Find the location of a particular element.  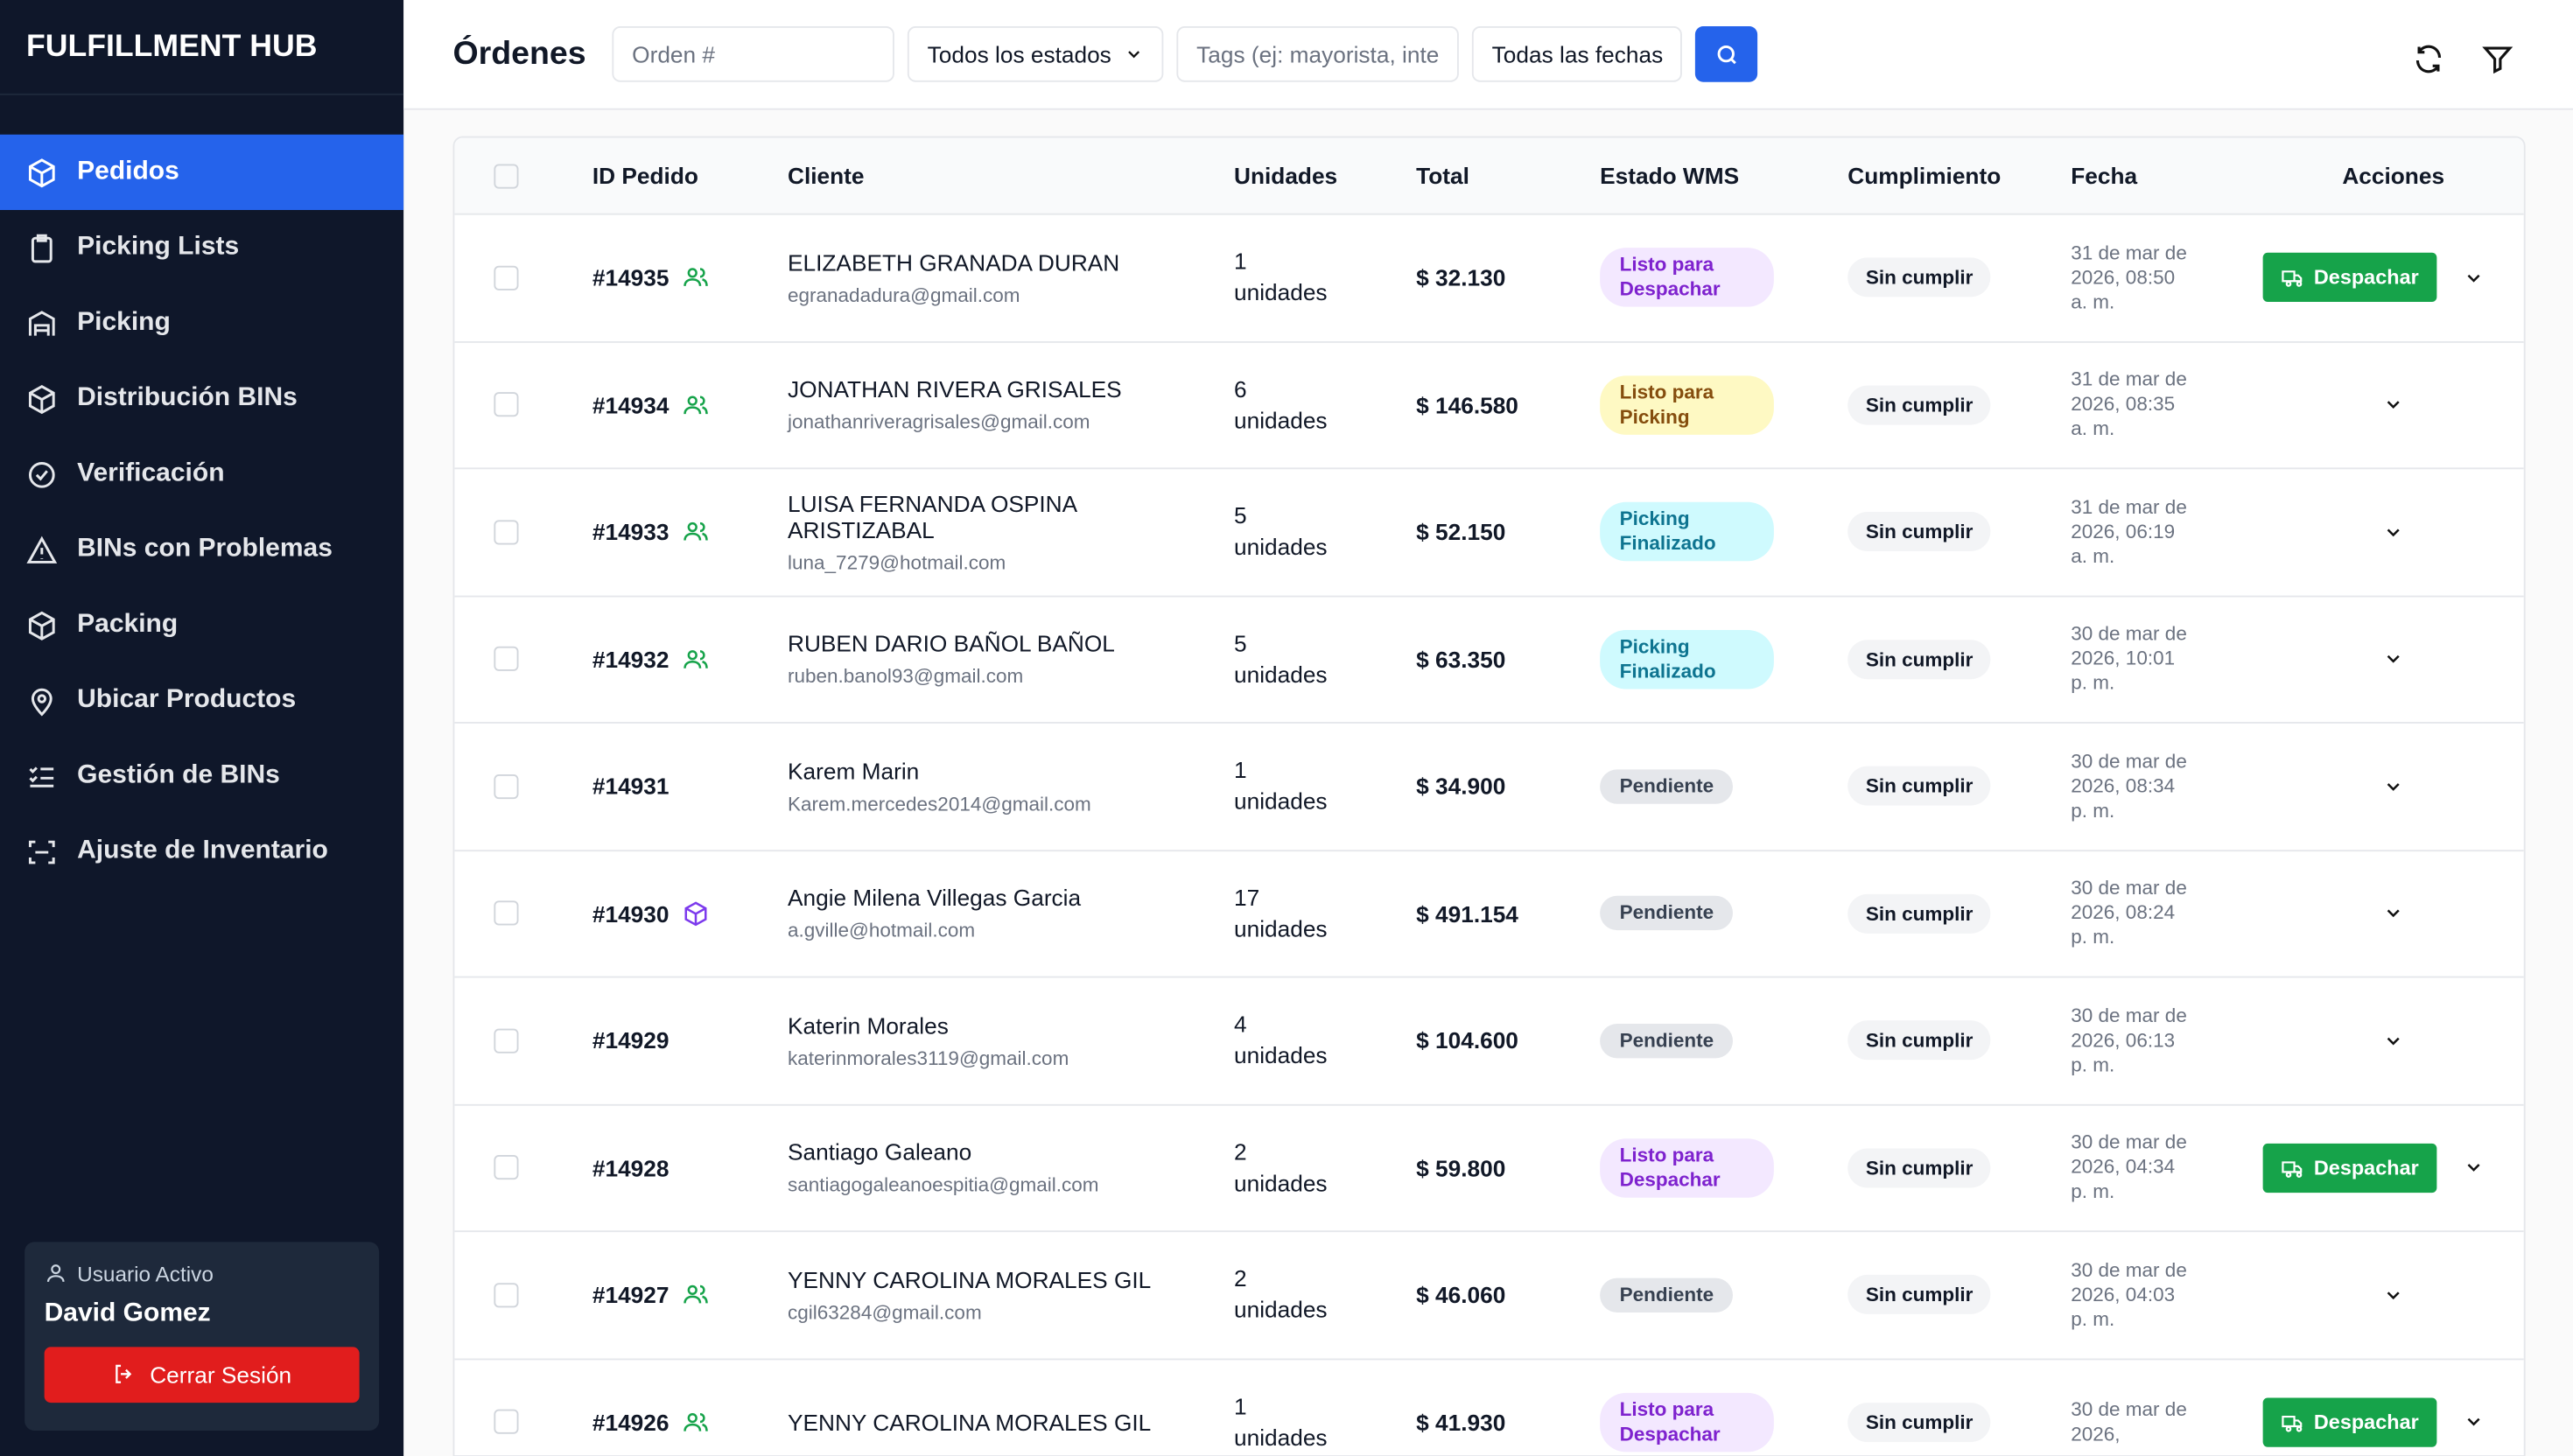

nav-label: BINs con Problemas is located at coordinates (205, 549).